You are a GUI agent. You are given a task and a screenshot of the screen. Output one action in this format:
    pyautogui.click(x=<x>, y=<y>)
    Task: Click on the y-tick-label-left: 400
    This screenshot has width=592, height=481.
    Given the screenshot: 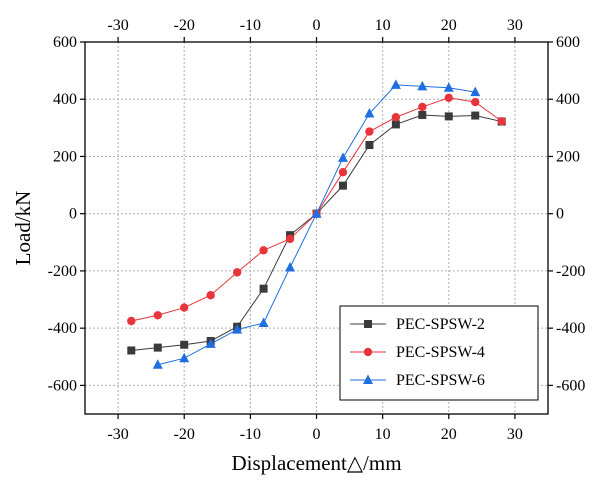 What is the action you would take?
    pyautogui.click(x=65, y=99)
    